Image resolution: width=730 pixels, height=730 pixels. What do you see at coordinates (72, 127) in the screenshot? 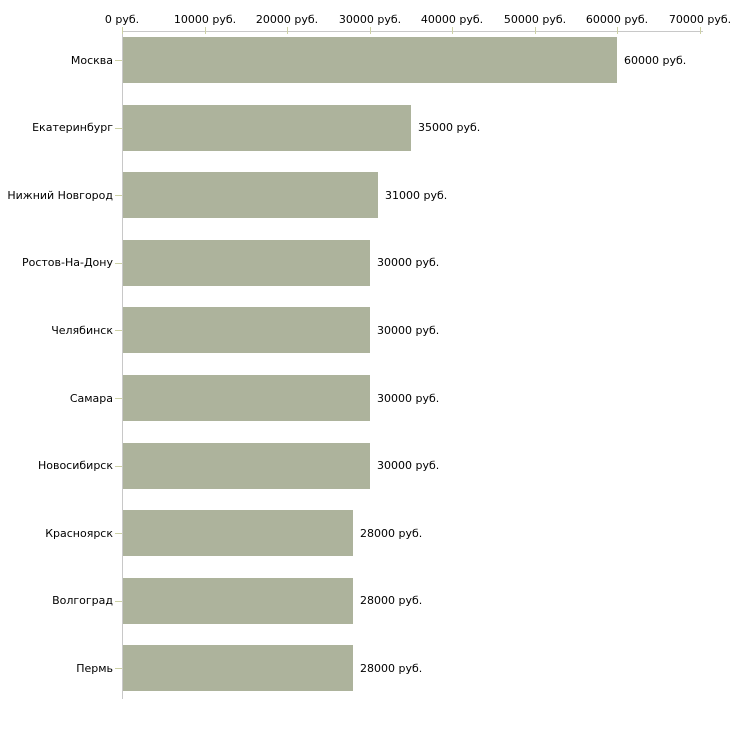
I see `category-label: Екатеринбург` at bounding box center [72, 127].